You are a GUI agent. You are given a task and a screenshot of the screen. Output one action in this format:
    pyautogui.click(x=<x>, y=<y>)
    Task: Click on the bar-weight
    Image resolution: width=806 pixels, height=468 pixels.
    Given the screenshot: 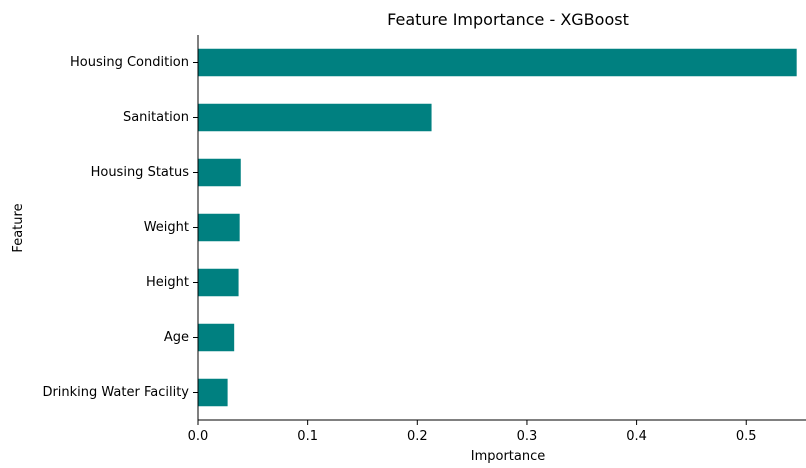 What is the action you would take?
    pyautogui.click(x=219, y=227)
    